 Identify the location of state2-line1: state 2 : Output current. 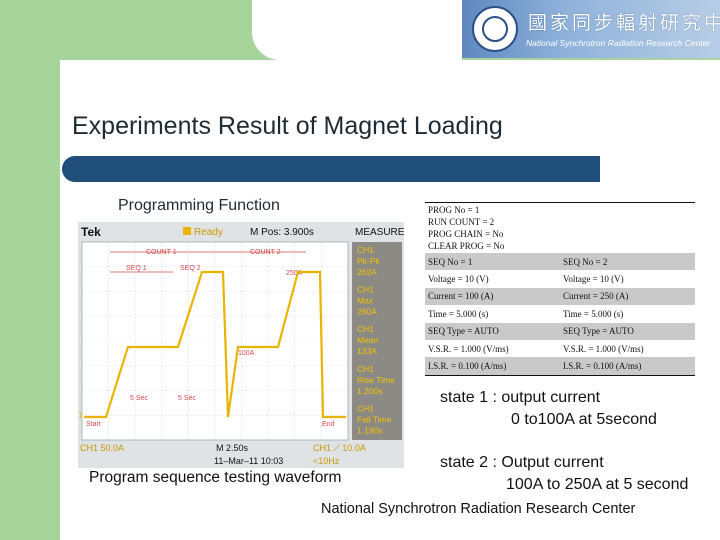
(522, 462).